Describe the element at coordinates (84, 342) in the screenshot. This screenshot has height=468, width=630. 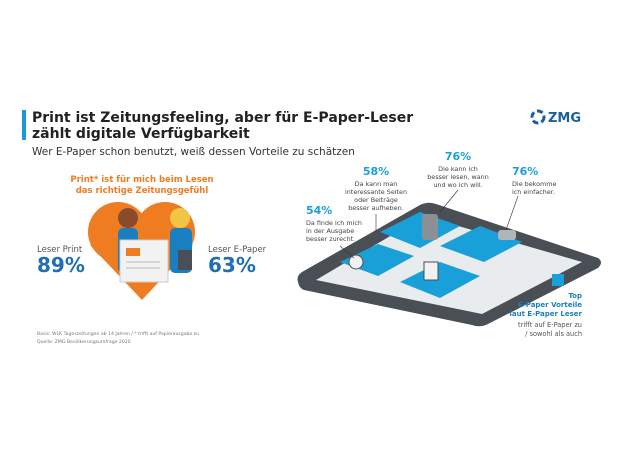
I see `footnote: Quelle: ZMG Bevölkerungsumfrage 2020` at that location.